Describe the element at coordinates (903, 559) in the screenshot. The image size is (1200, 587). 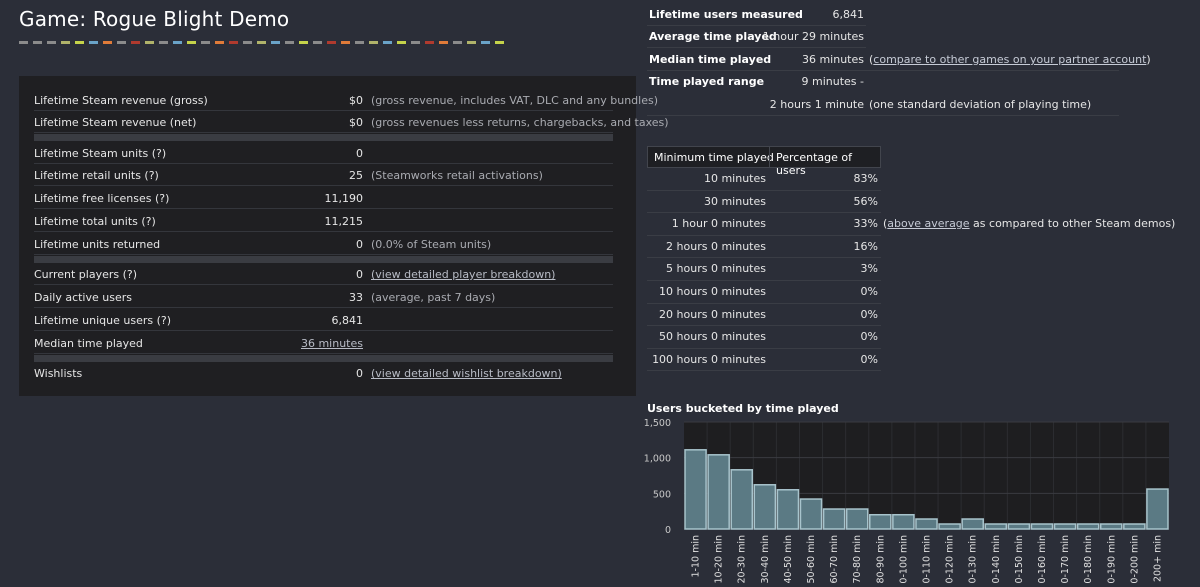
I see `x-tick-label: 90-100 min` at that location.